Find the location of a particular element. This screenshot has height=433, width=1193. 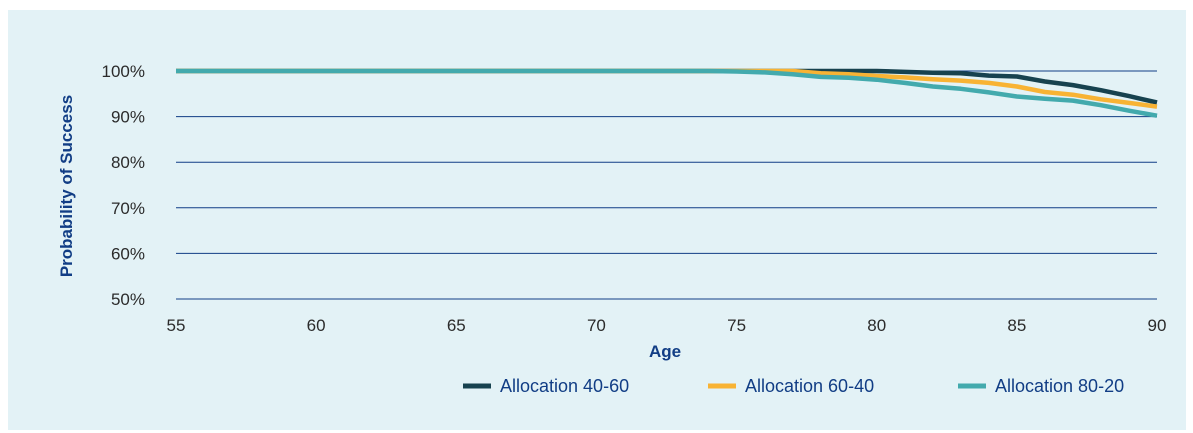

y-tick-label: 70% is located at coordinates (128, 208).